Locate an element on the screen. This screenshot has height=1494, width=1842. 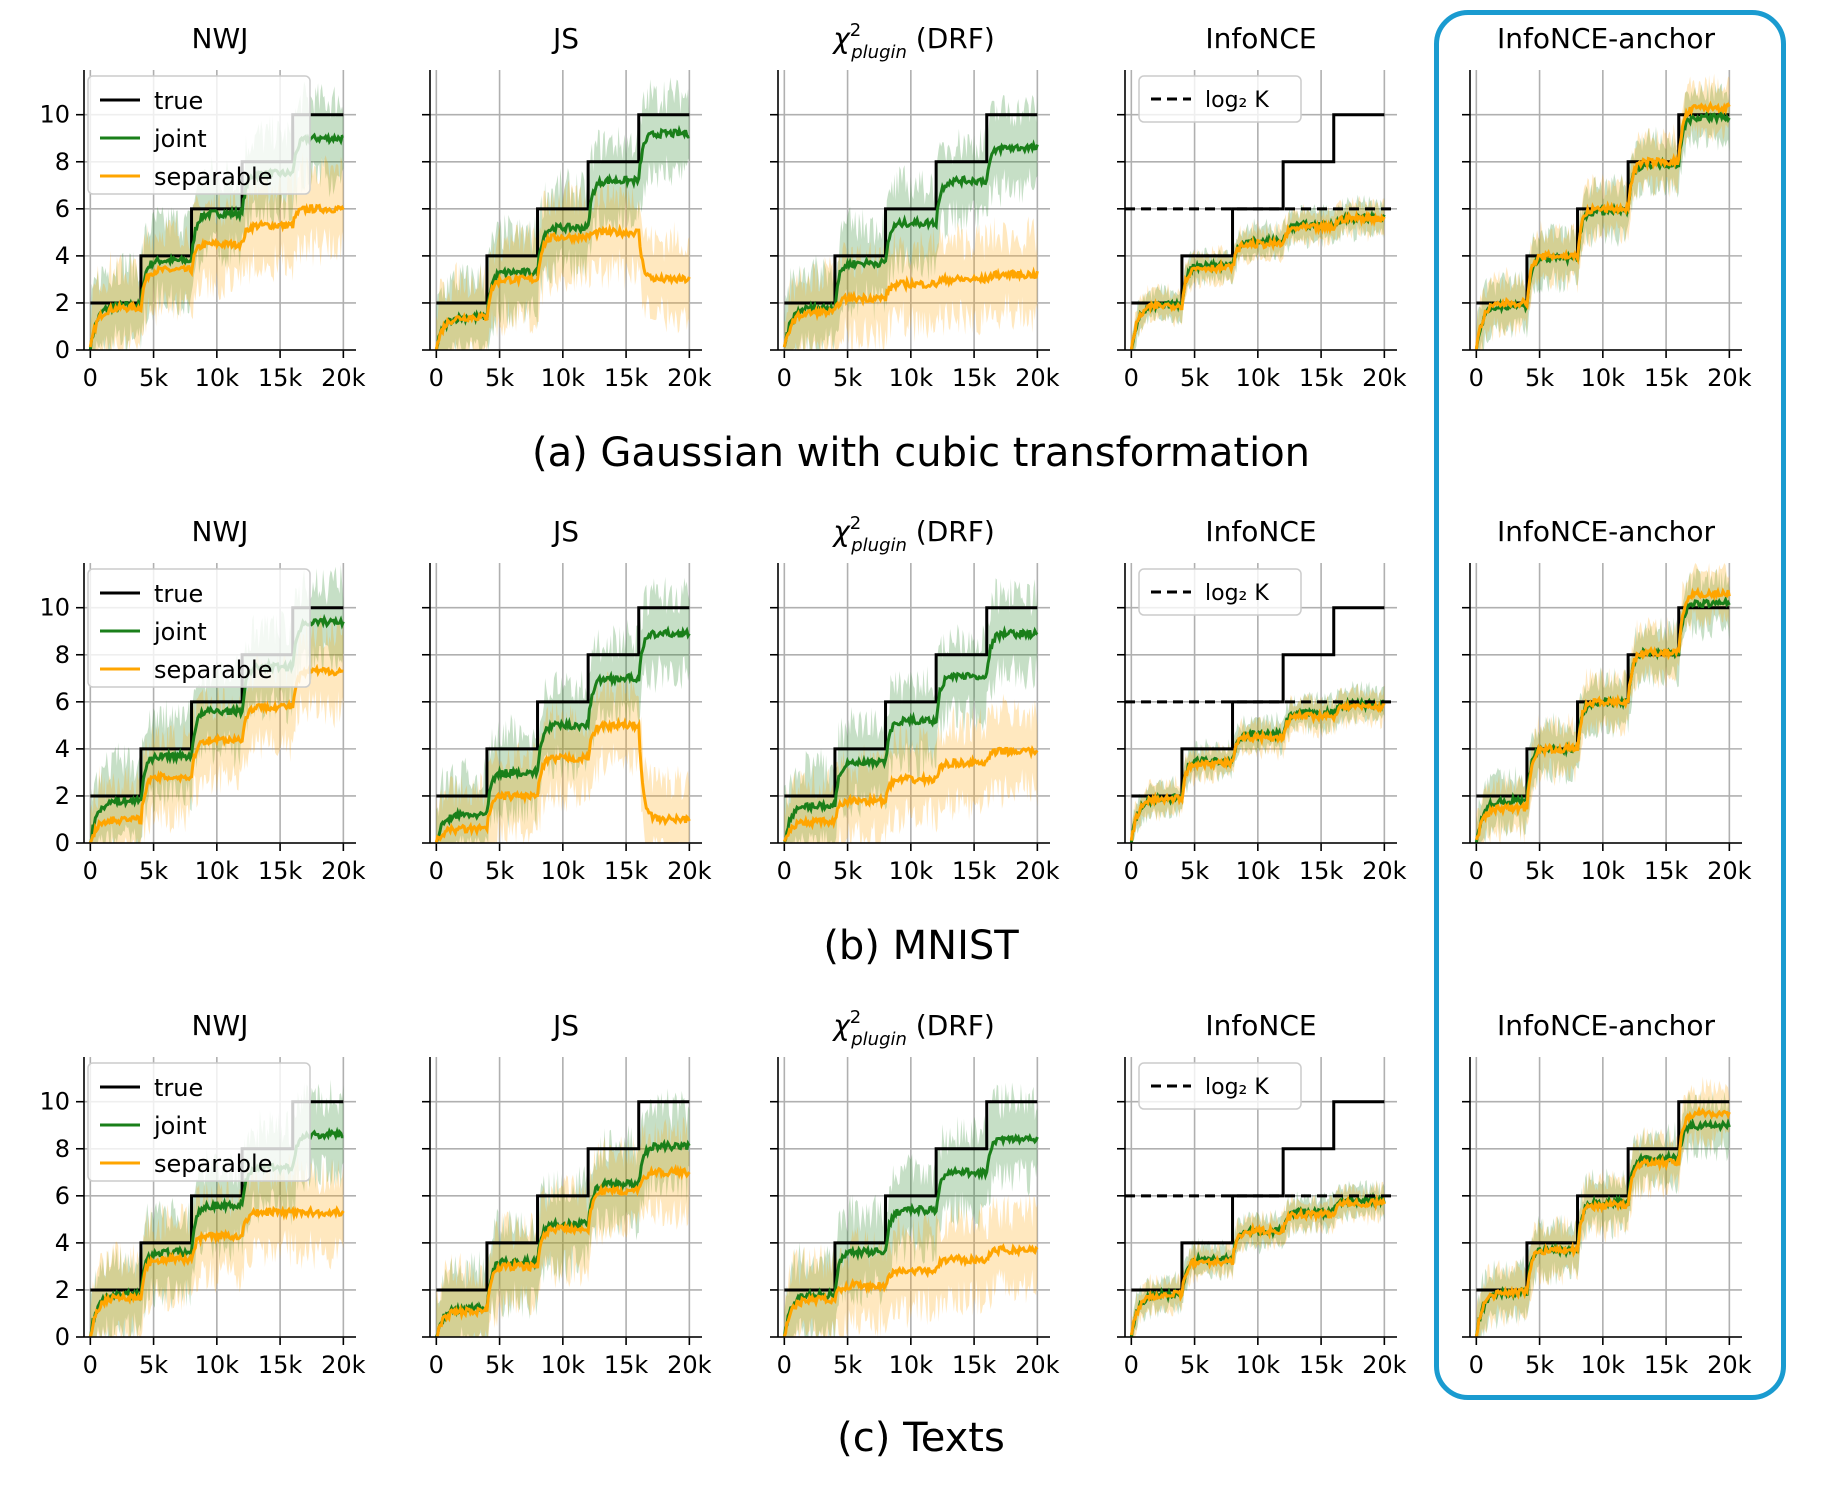
panel-2-1: JS 0 5k 10k 15k 20k is located at coordinates (567, 1194).